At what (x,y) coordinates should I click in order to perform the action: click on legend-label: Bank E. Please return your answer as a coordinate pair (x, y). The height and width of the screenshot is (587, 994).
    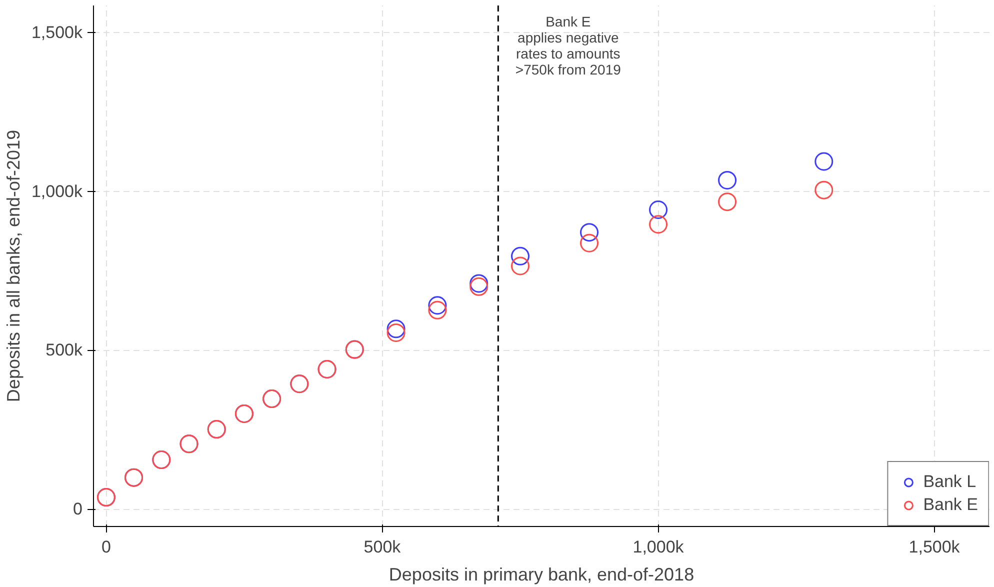
    Looking at the image, I should click on (950, 505).